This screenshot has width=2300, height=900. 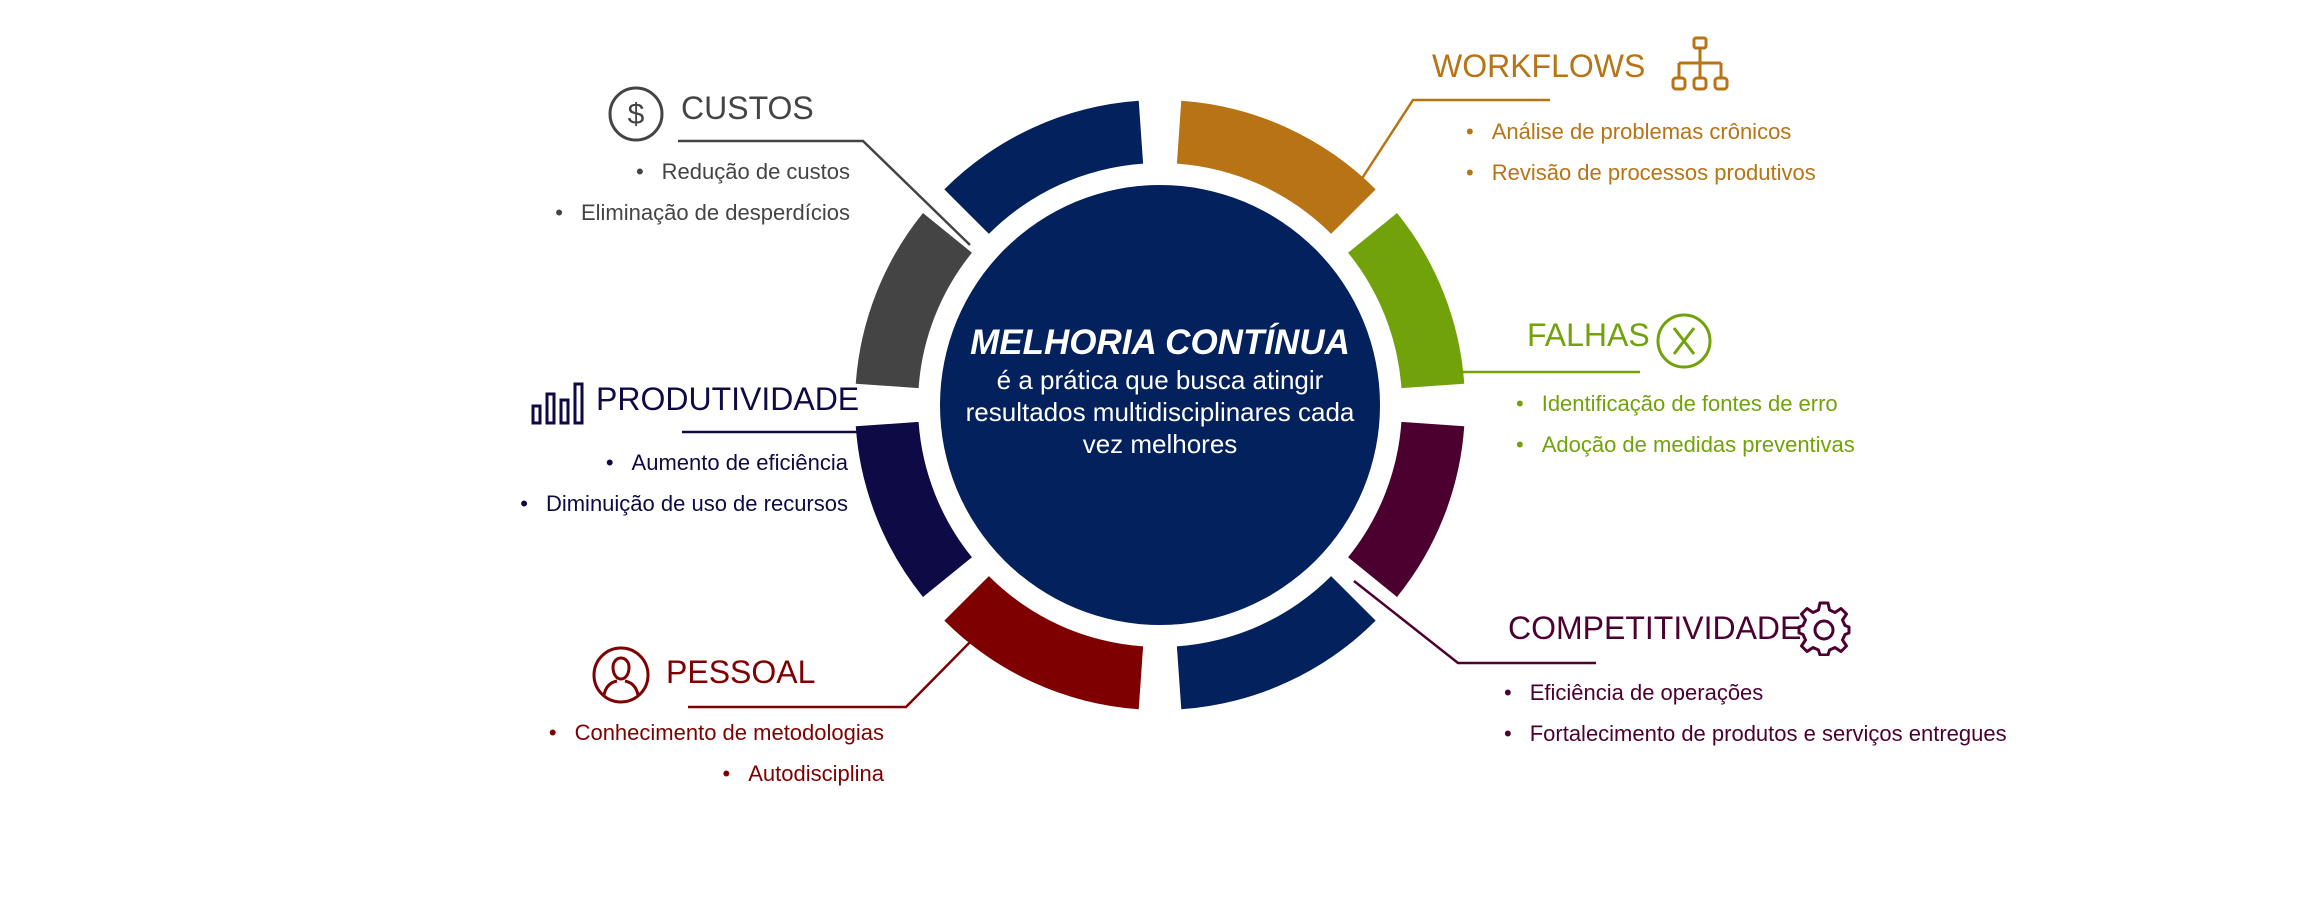 I want to click on list-item: Análise de problemas crônicos, so click(x=1641, y=131).